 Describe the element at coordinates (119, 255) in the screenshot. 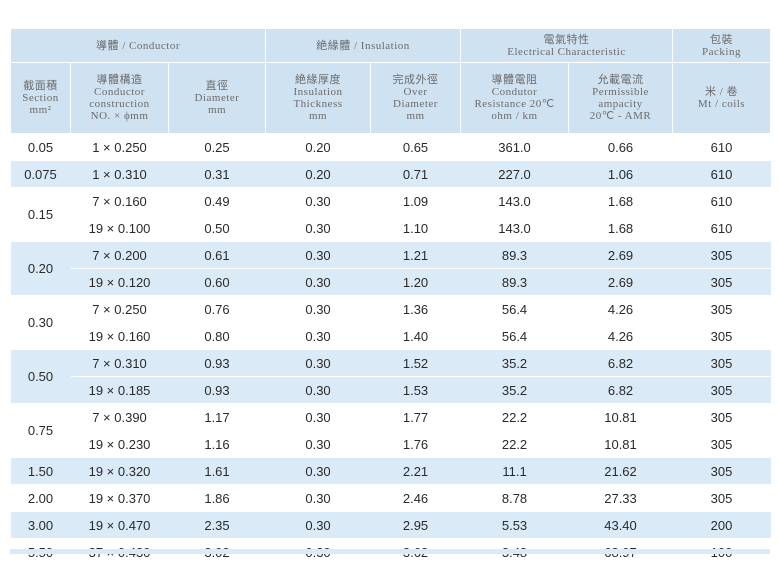

I see `data-cell: 7 × 0.200` at that location.